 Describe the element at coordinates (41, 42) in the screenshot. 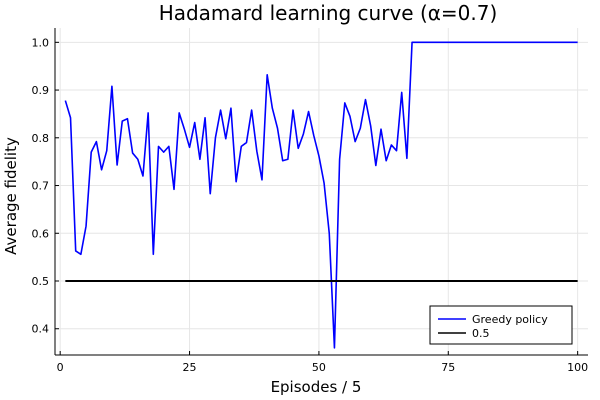

I see `y-tick-label: 1.0` at that location.